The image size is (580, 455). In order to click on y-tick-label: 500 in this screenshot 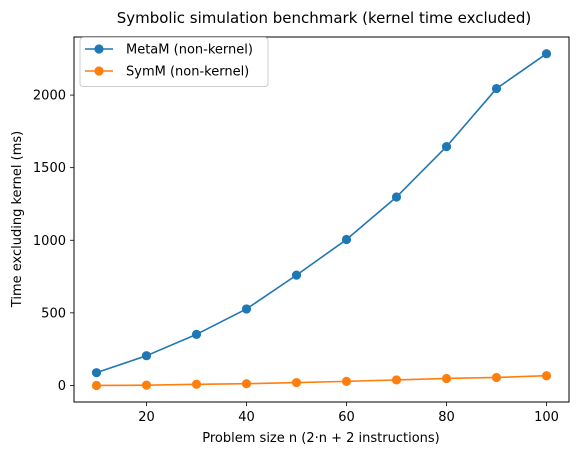, I will do `click(53, 313)`.